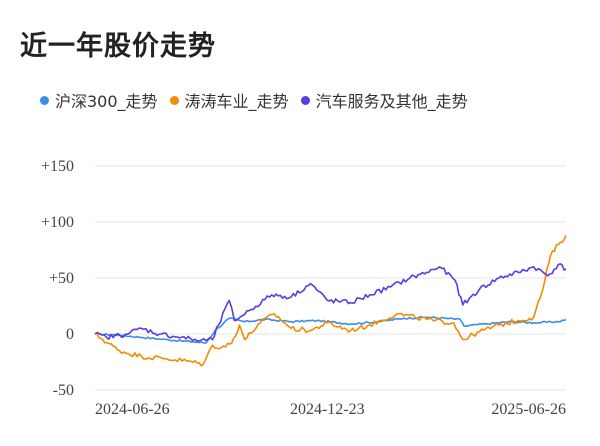 This screenshot has height=446, width=600. I want to click on legend-item-auto-service: 汽车服务及其他_走势, so click(384, 100).